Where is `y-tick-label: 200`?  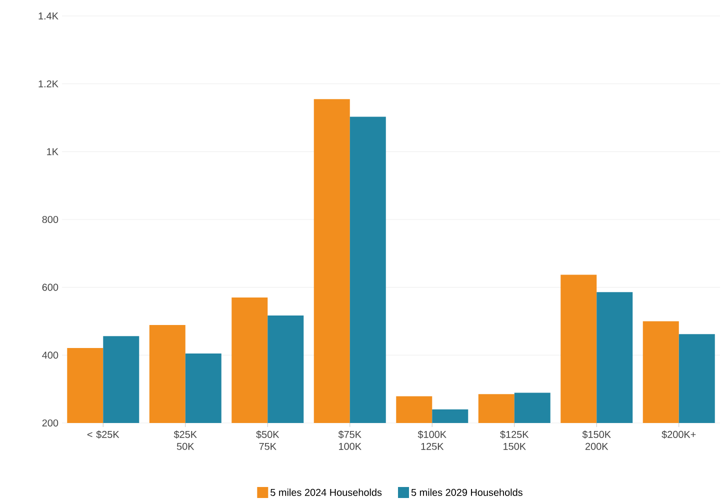
y-tick-label: 200 is located at coordinates (50, 423).